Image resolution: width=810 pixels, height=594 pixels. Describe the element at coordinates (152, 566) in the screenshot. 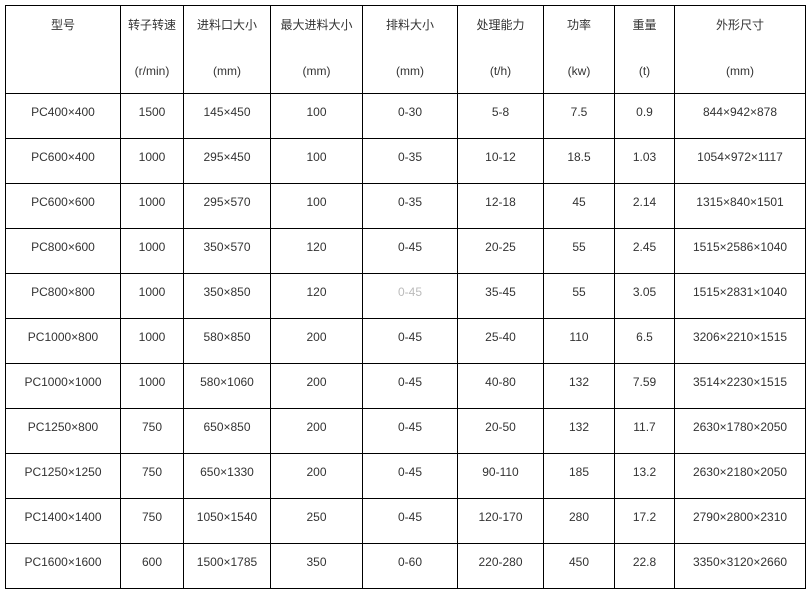

I see `table-cell: 600` at that location.